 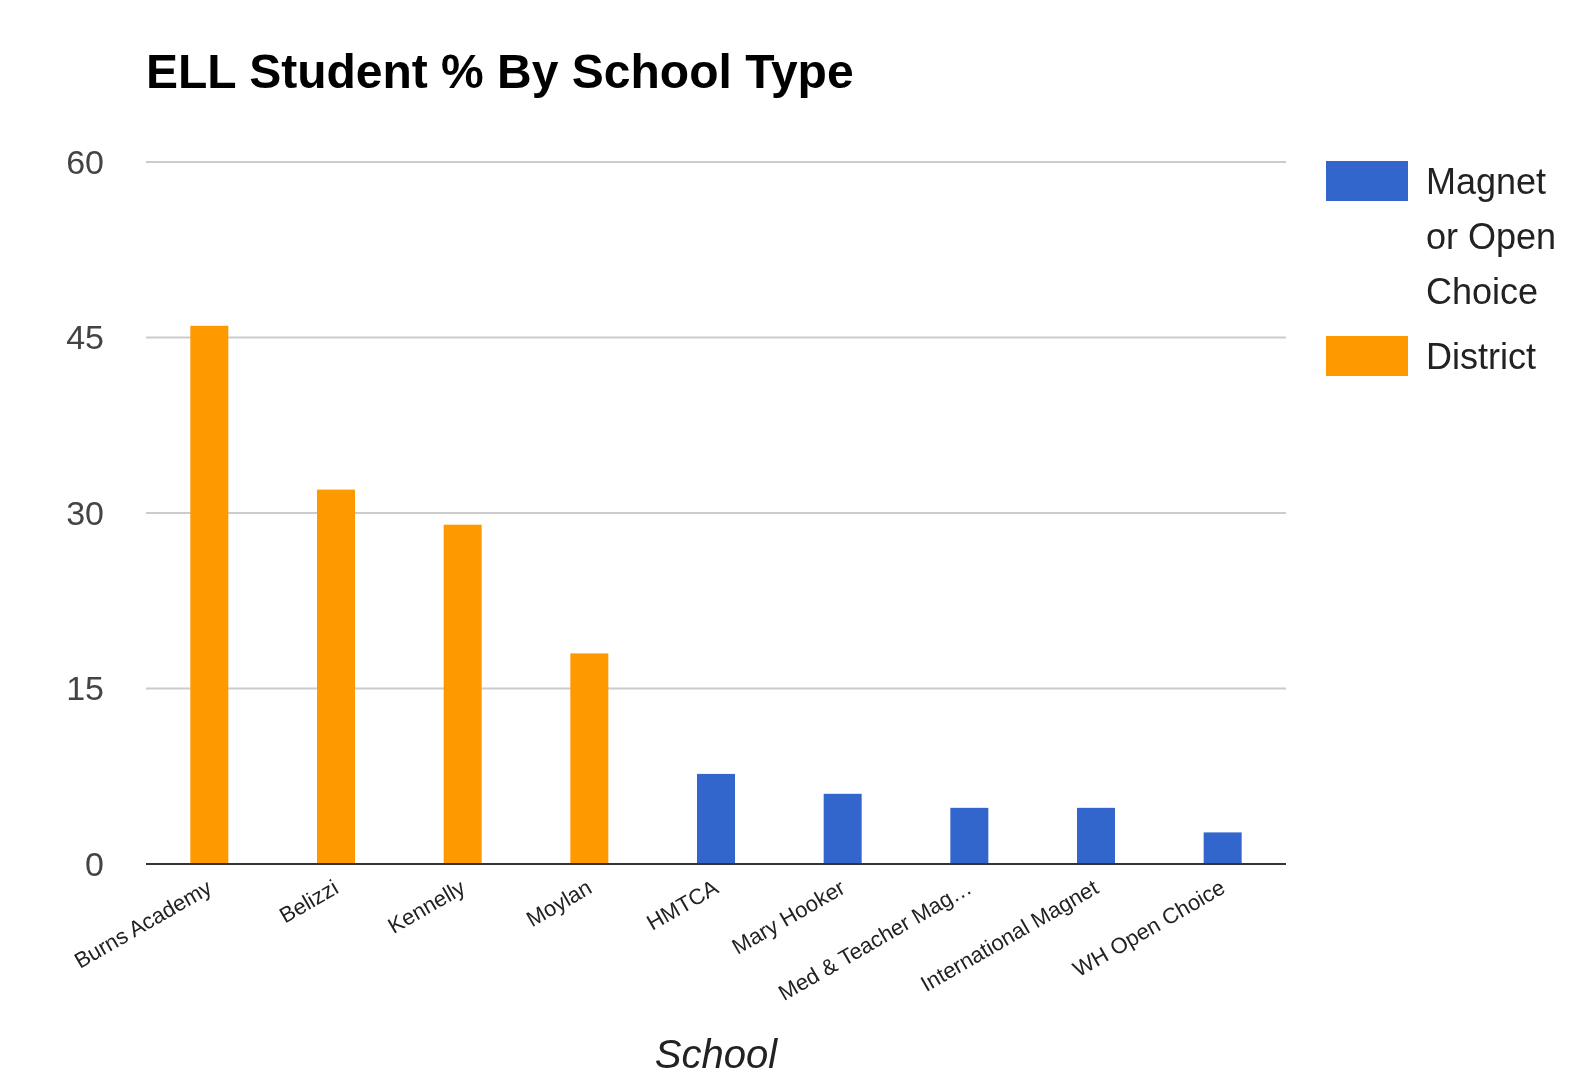 I want to click on legend-label: District, so click(x=1481, y=356).